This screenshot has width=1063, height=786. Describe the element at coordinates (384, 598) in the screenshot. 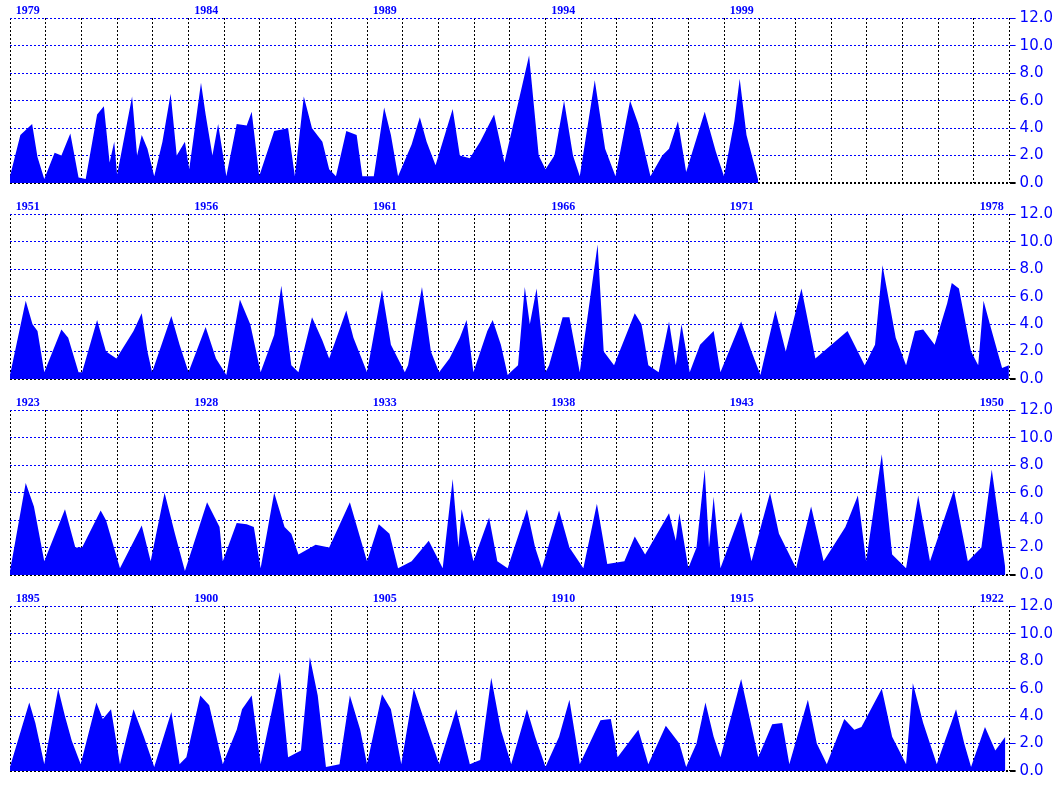

I see `x-tick-label: 1905` at that location.